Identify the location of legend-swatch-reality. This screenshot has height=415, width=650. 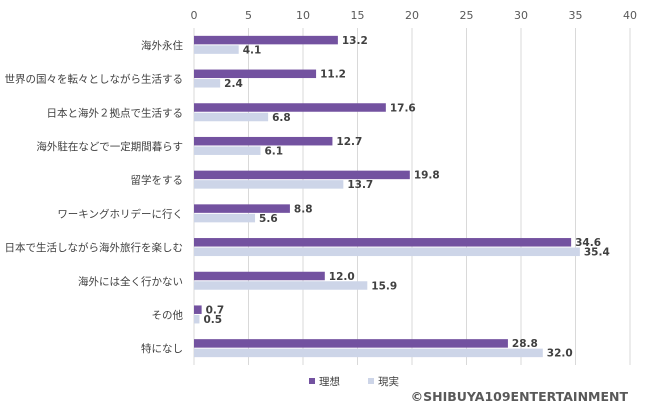
(371, 381).